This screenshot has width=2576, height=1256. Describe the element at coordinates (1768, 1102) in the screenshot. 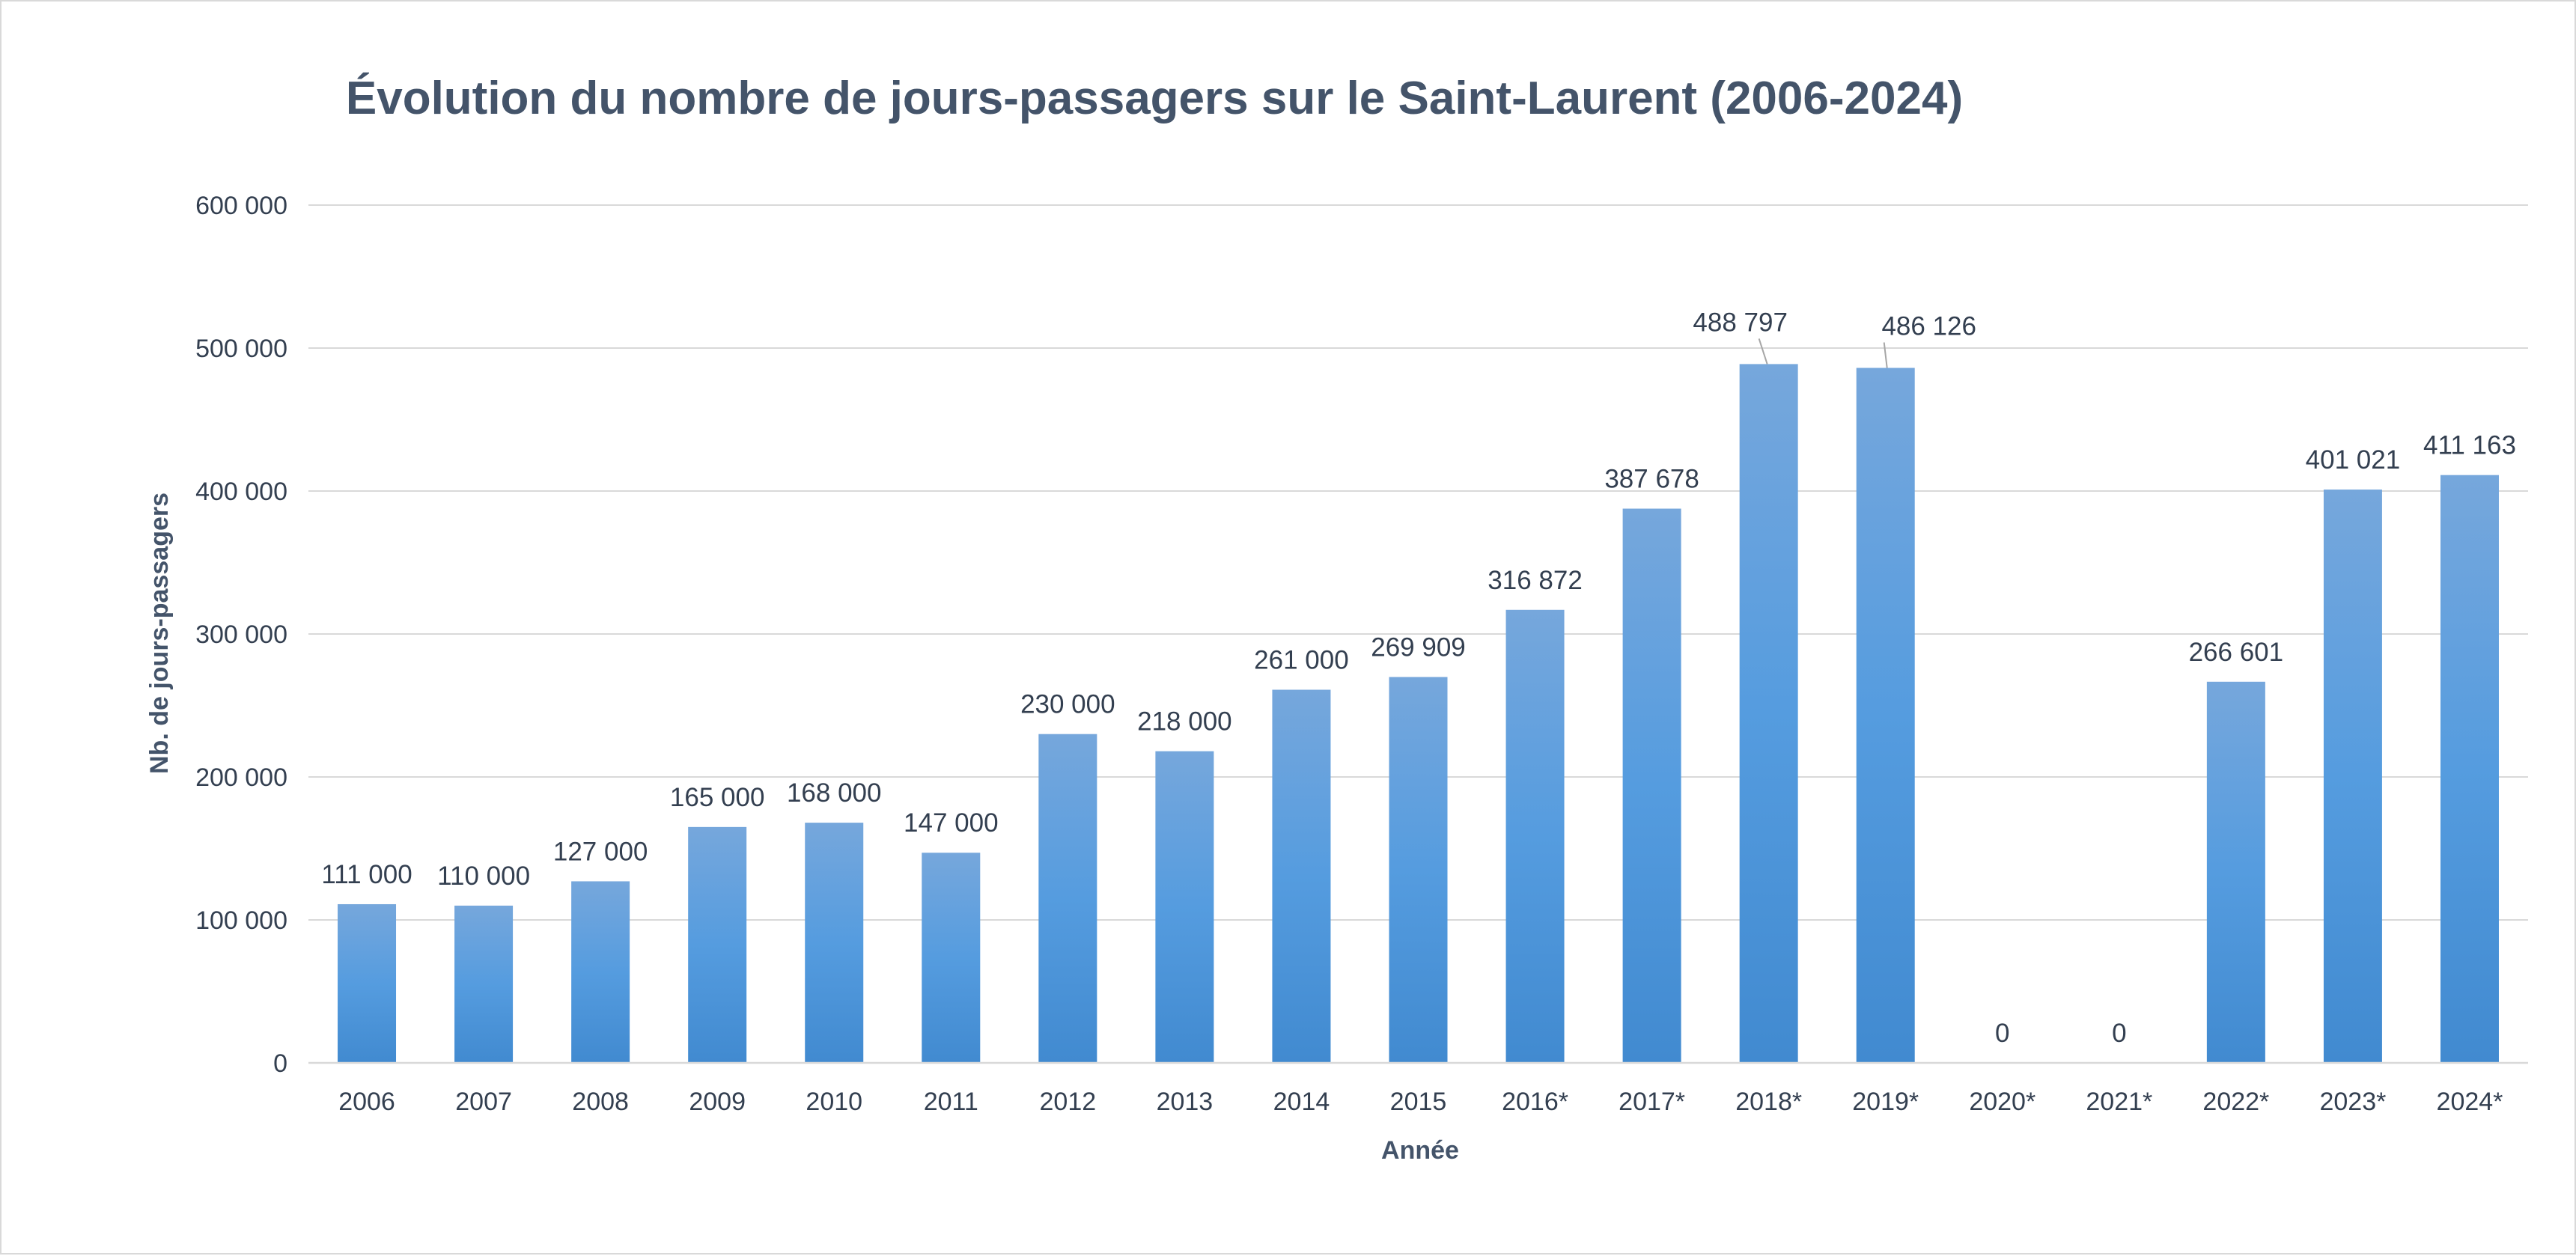

I see `x-tick-label: 2018*` at that location.